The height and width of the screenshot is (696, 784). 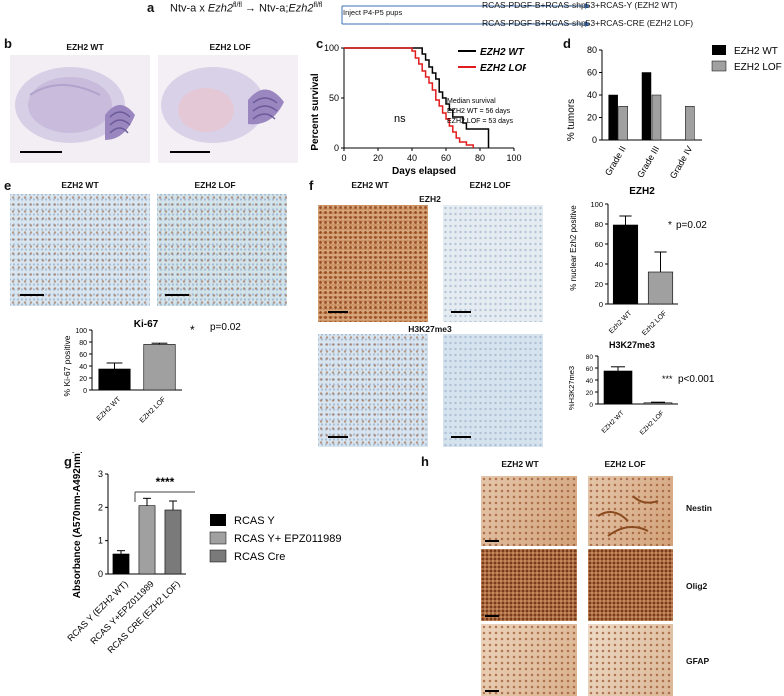 I want to click on f2-ytick-label: 40, so click(x=590, y=381).